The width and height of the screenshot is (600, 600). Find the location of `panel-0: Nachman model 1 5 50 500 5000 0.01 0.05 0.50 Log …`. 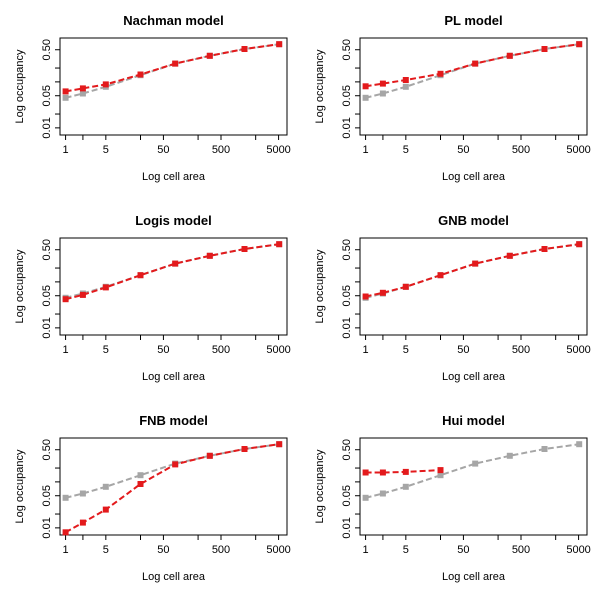

panel-0: Nachman model 1 5 50 500 5000 0.01 0.05 0.50 Log … is located at coordinates (152, 98).